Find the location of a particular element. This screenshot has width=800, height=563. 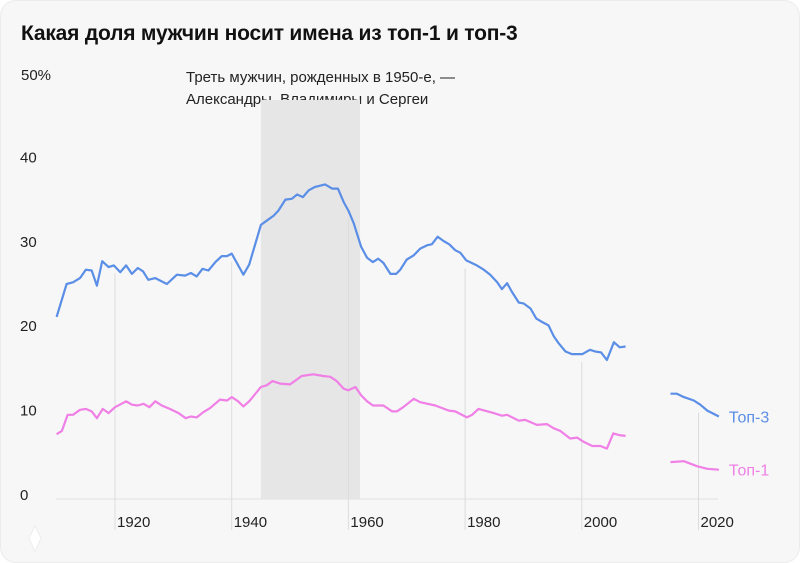

legend-label: Топ-1 is located at coordinates (749, 471).